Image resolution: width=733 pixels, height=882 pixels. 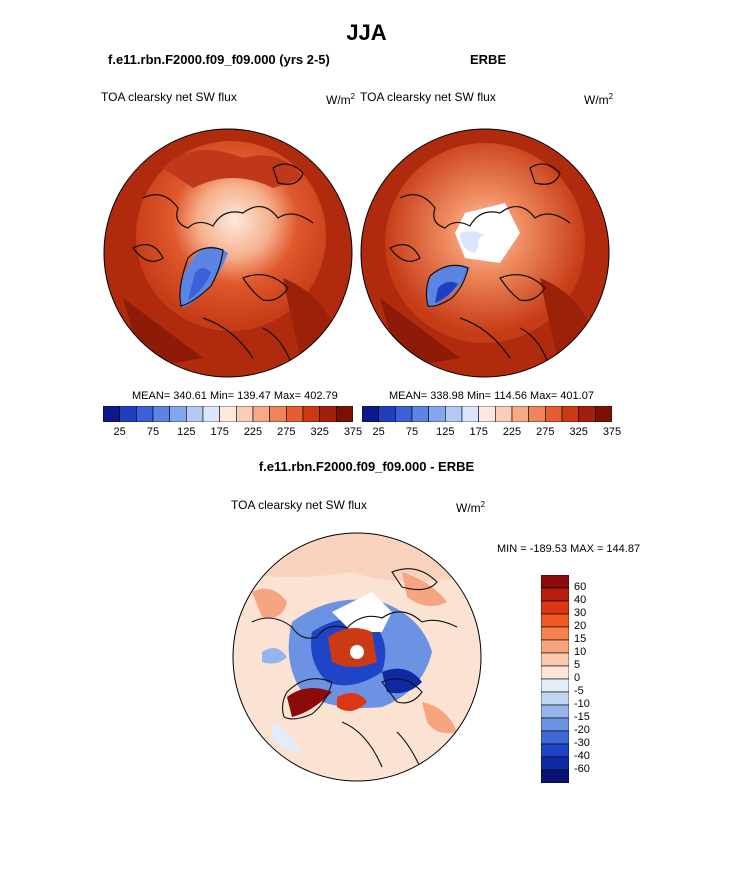 I want to click on diff-heading: f.e11.rbn.F2000.f09_f09.000 - ERBE, so click(x=366, y=466).